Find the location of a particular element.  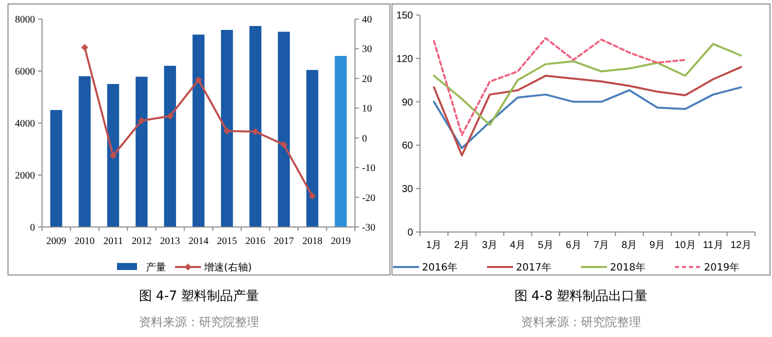

y2-tick-label: 30 is located at coordinates (367, 50).